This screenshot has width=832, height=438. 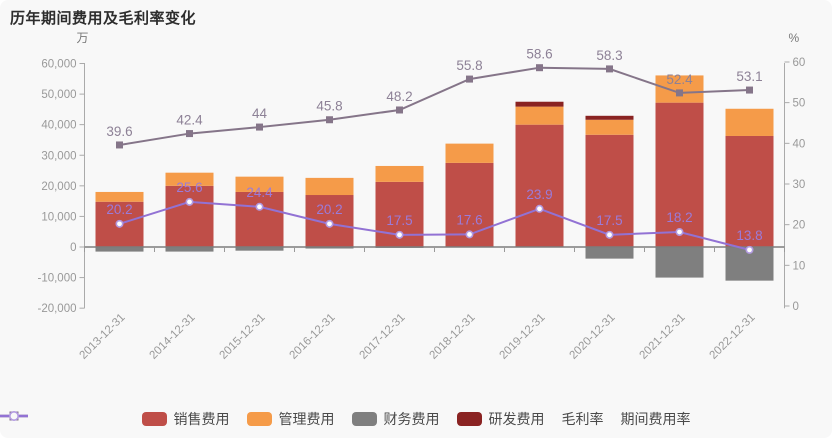 I want to click on legend-item-毛利率: 毛利率, so click(x=302, y=419).